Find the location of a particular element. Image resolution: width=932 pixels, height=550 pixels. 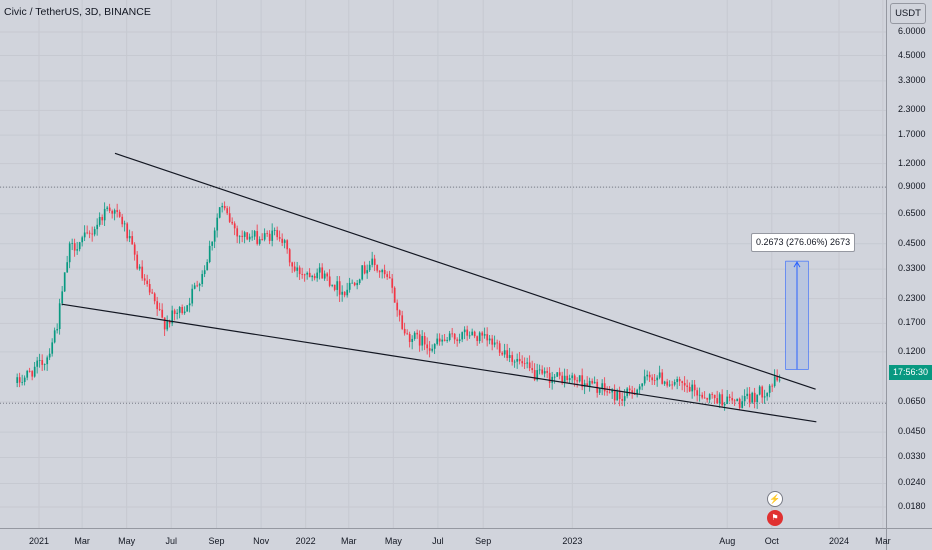

lightning-icon: ⚡ is located at coordinates (775, 499).